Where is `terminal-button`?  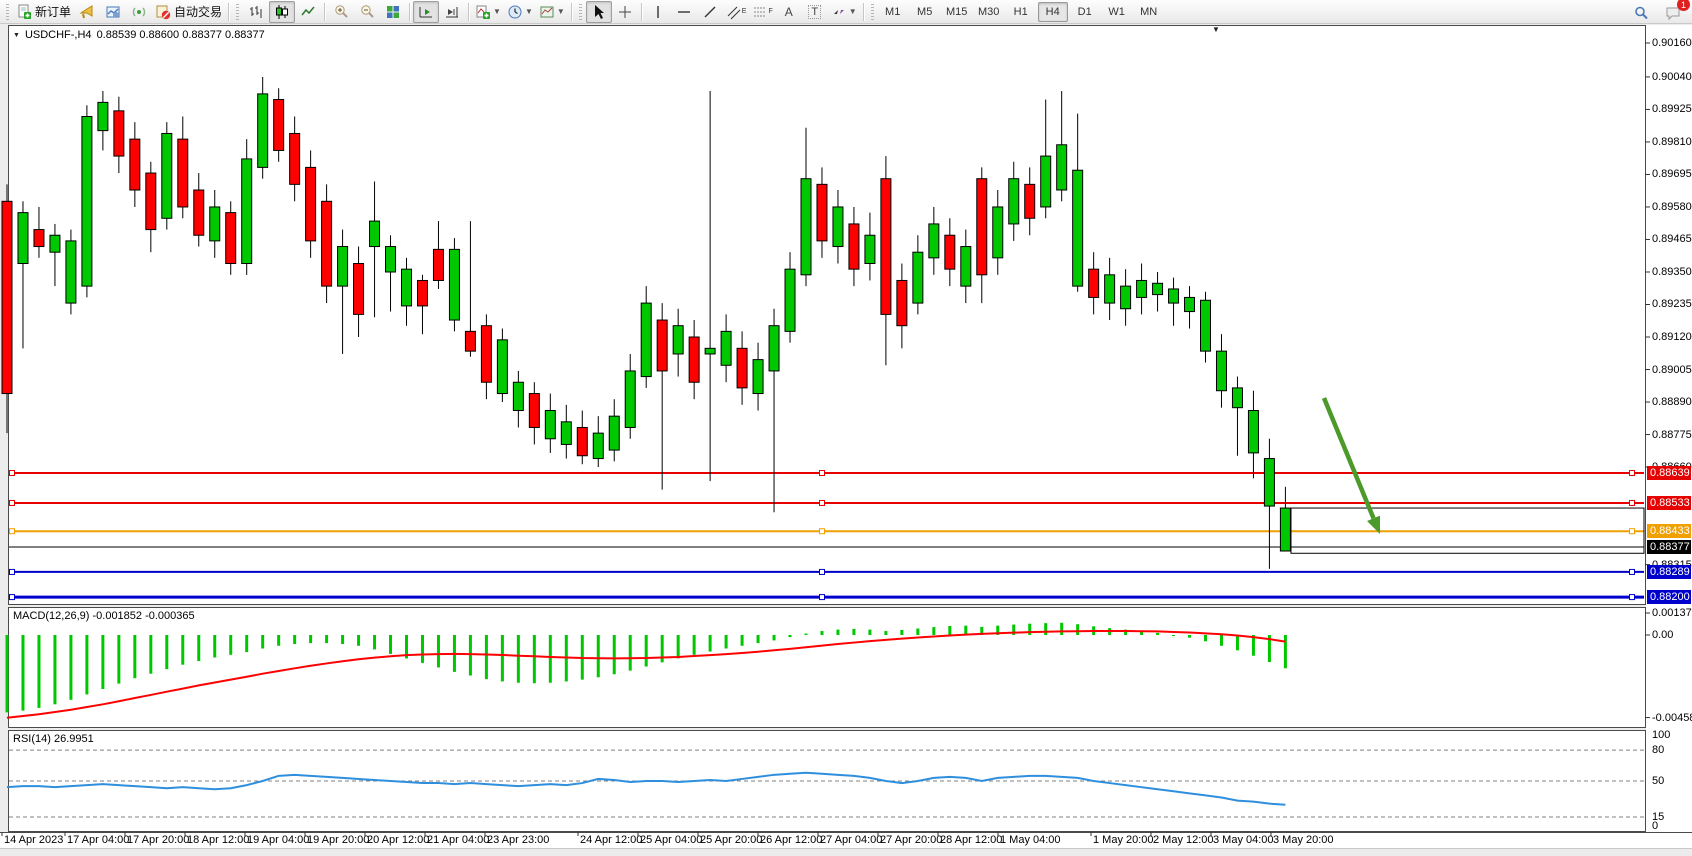
terminal-button is located at coordinates (113, 12).